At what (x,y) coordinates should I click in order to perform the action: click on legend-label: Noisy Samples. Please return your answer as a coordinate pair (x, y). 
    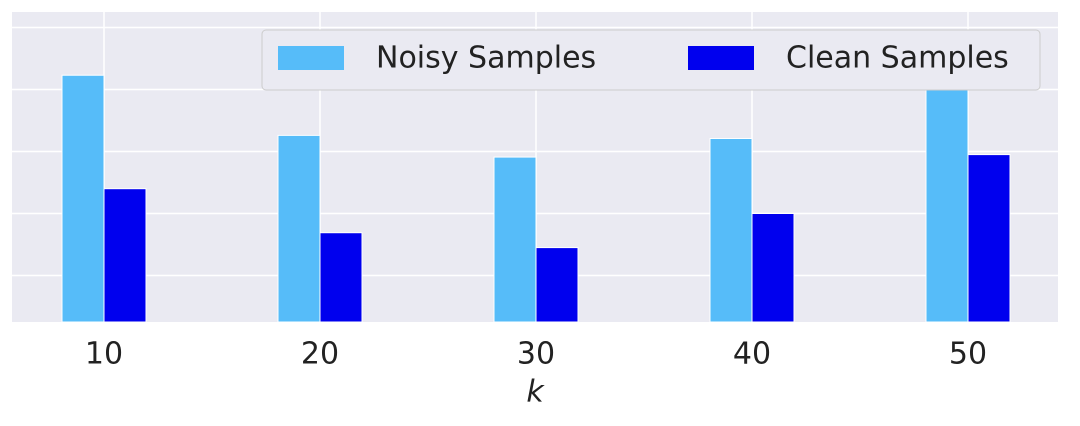
    Looking at the image, I should click on (486, 58).